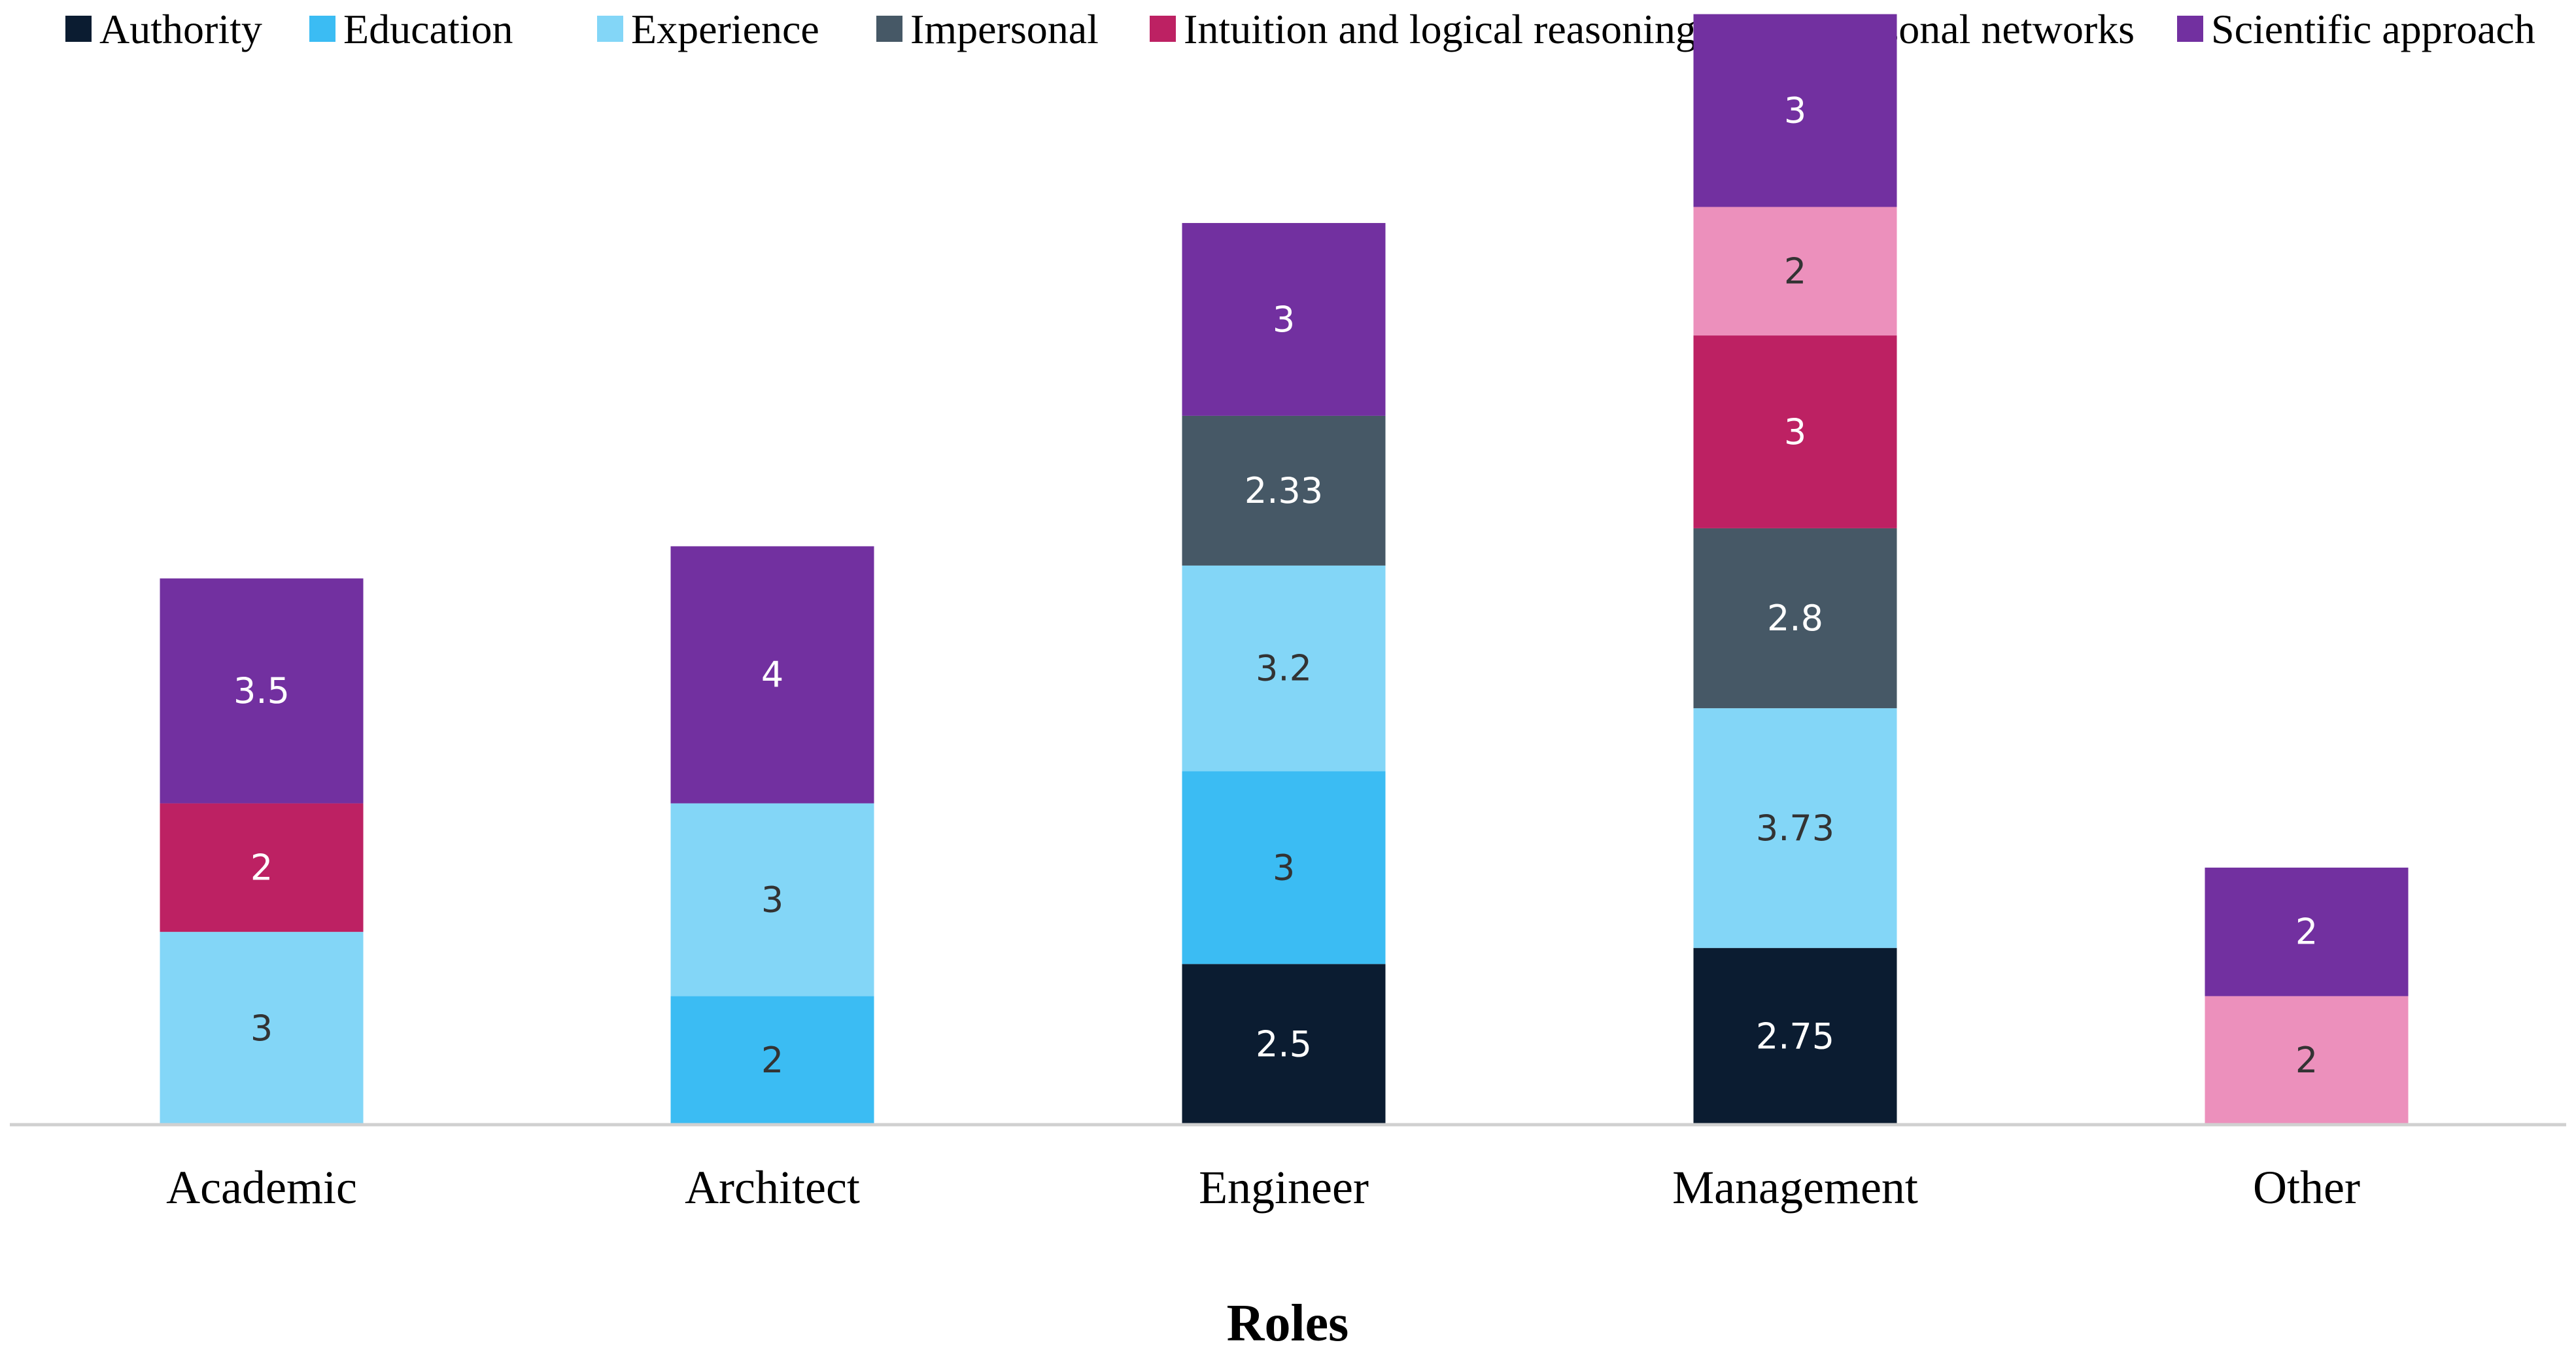  I want to click on bar-segment-architect-experience, so click(772, 900).